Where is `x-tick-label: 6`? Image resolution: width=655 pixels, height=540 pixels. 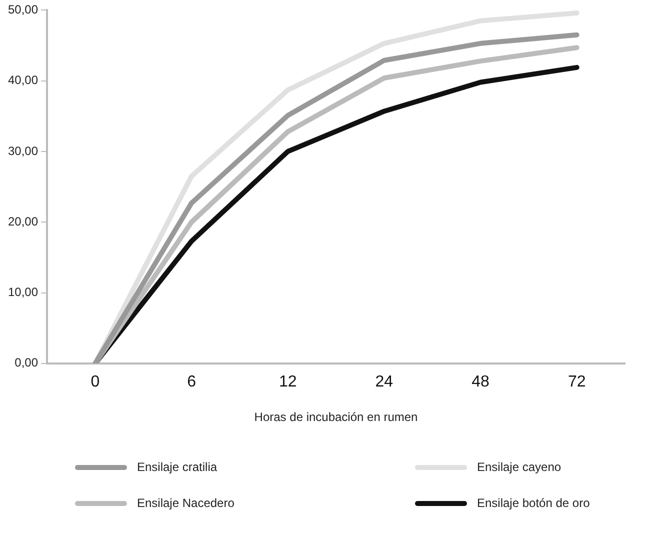
x-tick-label: 6 is located at coordinates (191, 381).